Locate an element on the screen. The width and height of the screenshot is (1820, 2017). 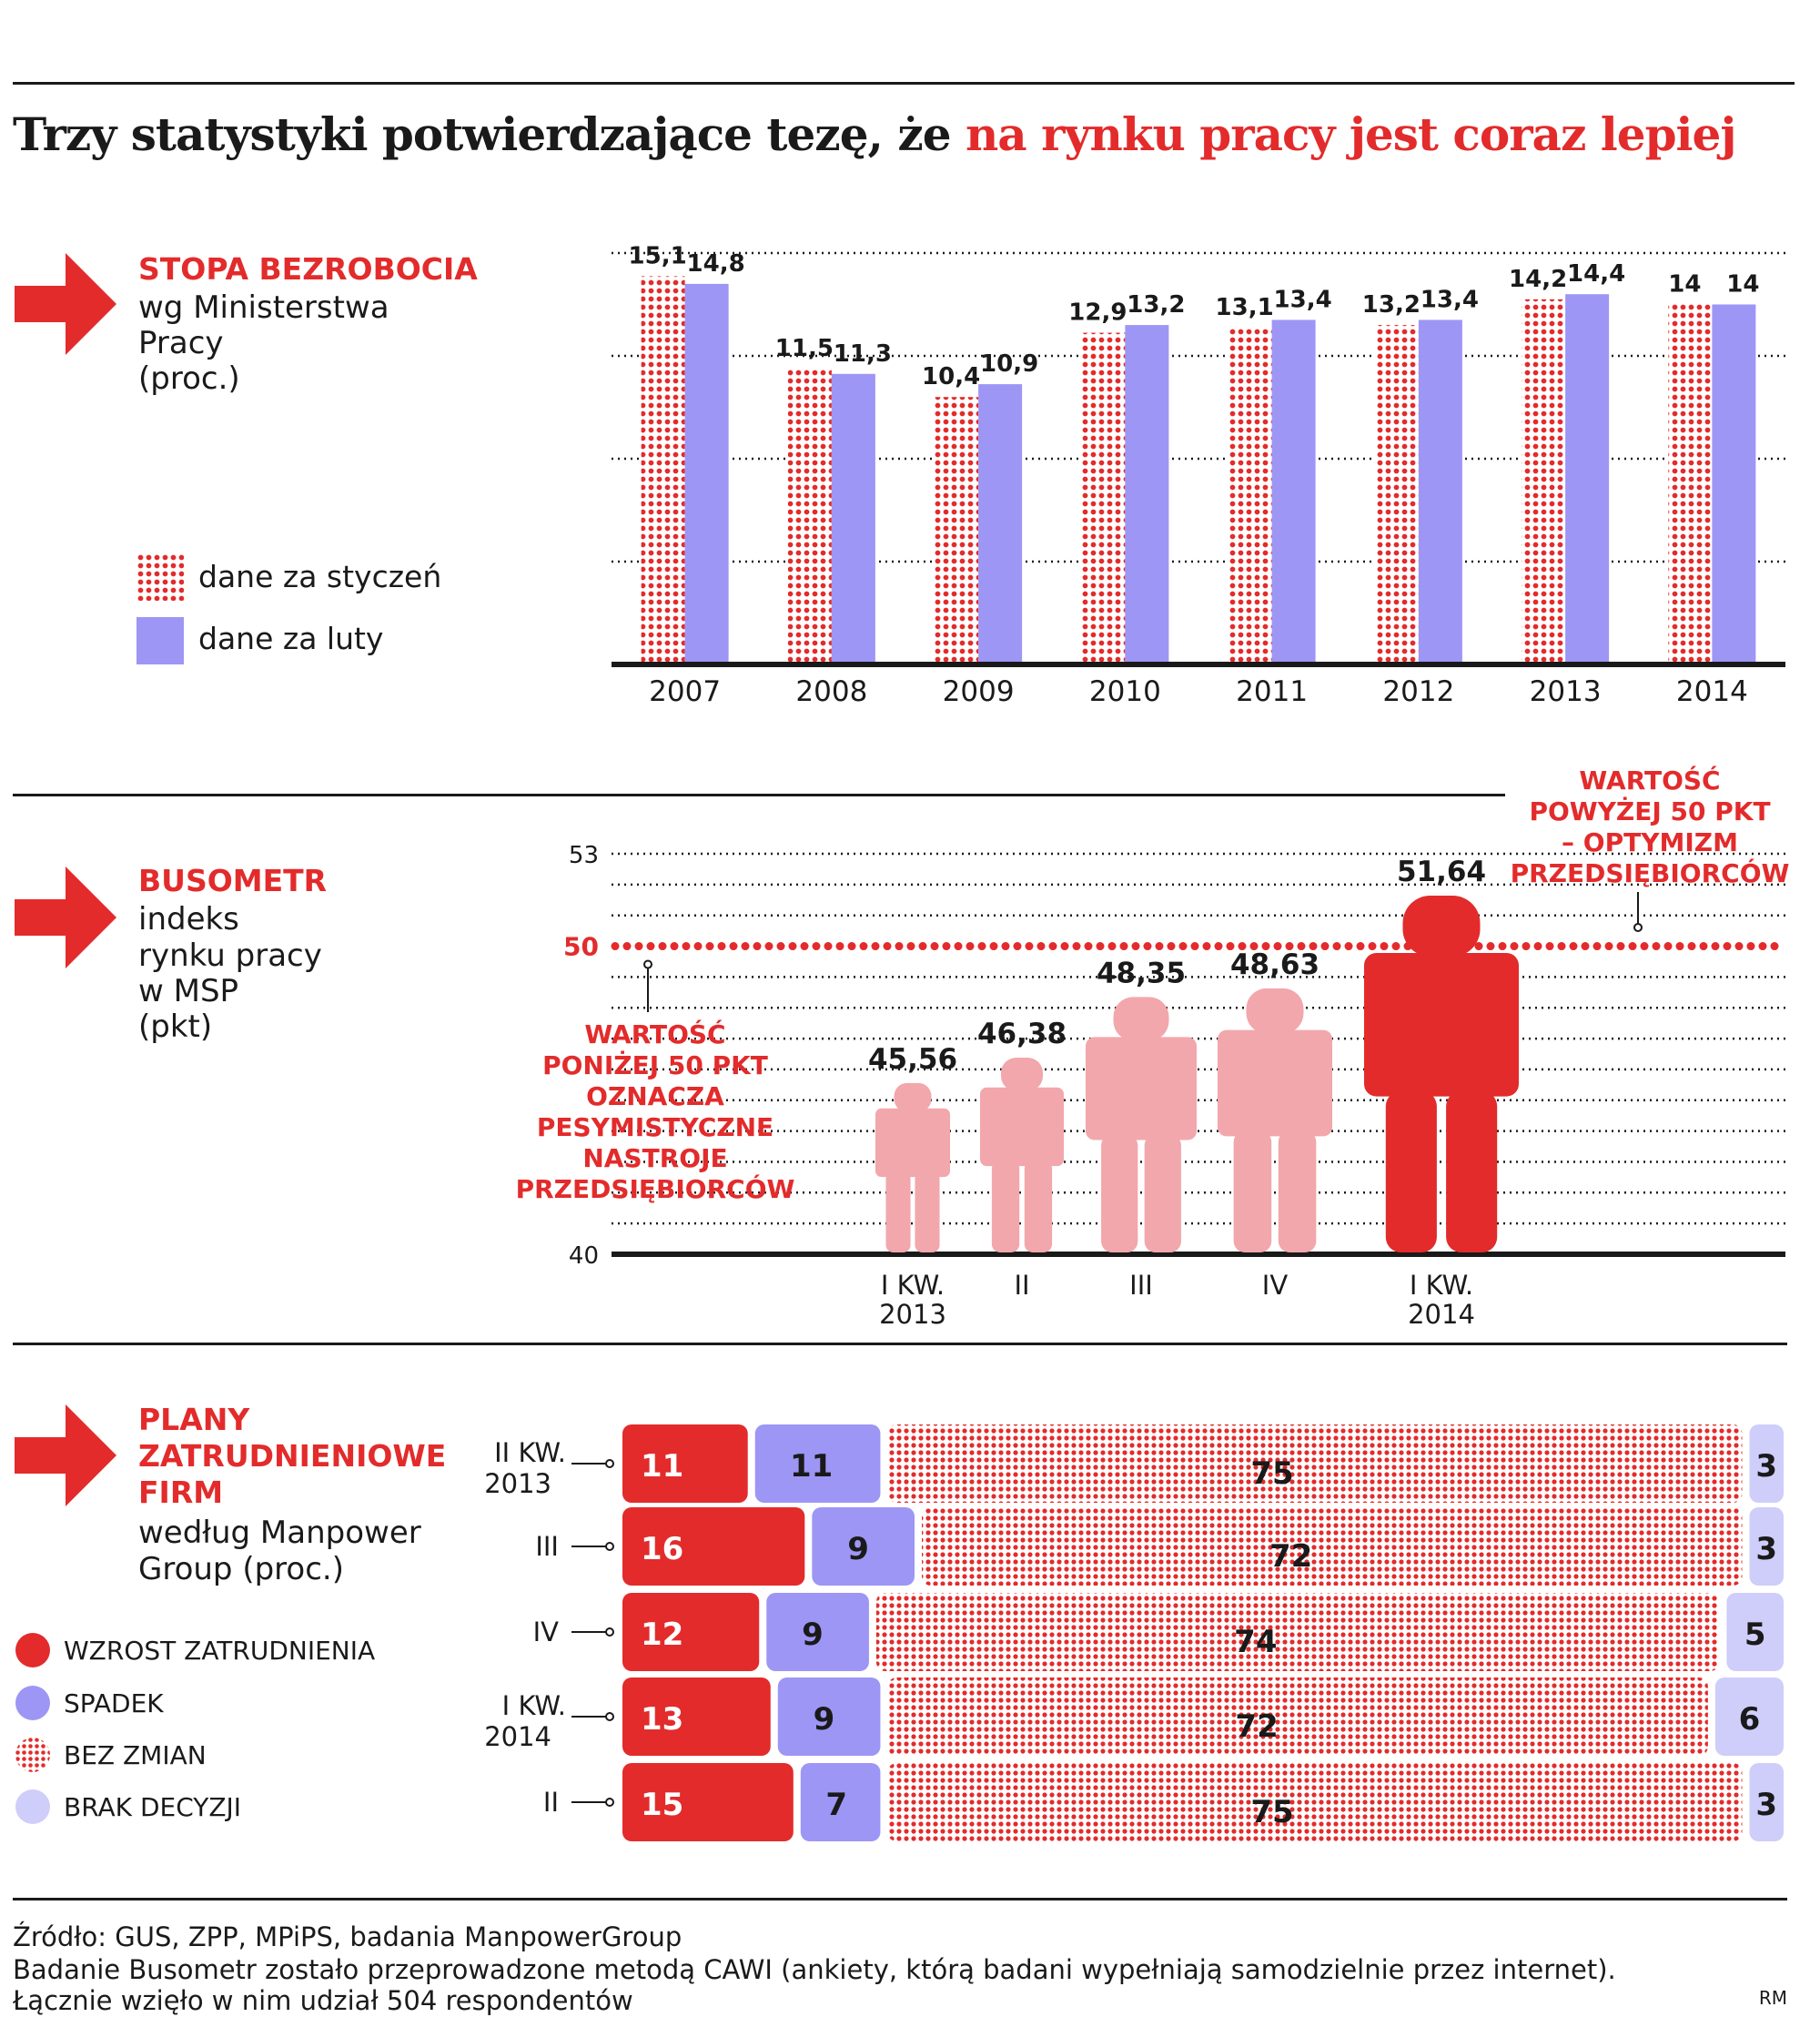
title-main: Trzy statystyki potwierdzające tezę, że is located at coordinates (490, 134).